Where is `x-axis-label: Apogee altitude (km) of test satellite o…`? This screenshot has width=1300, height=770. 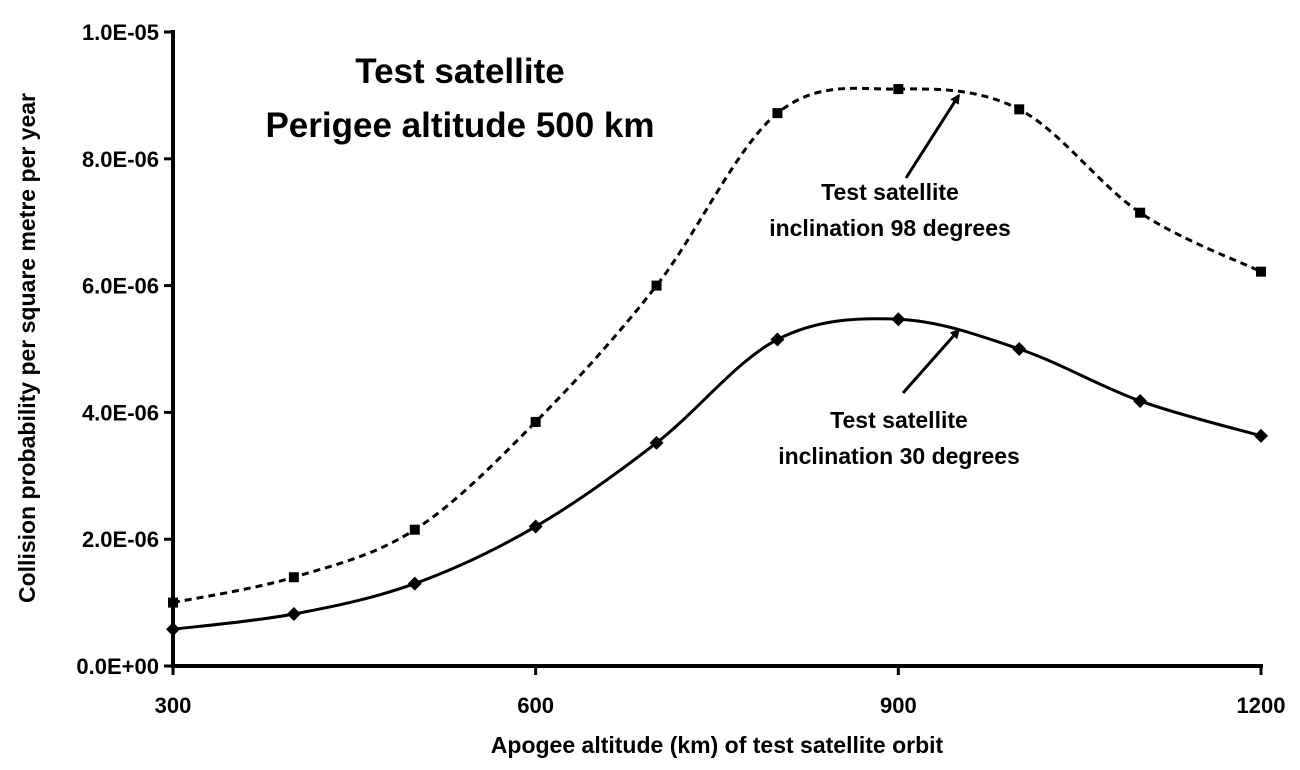 x-axis-label: Apogee altitude (km) of test satellite o… is located at coordinates (717, 745).